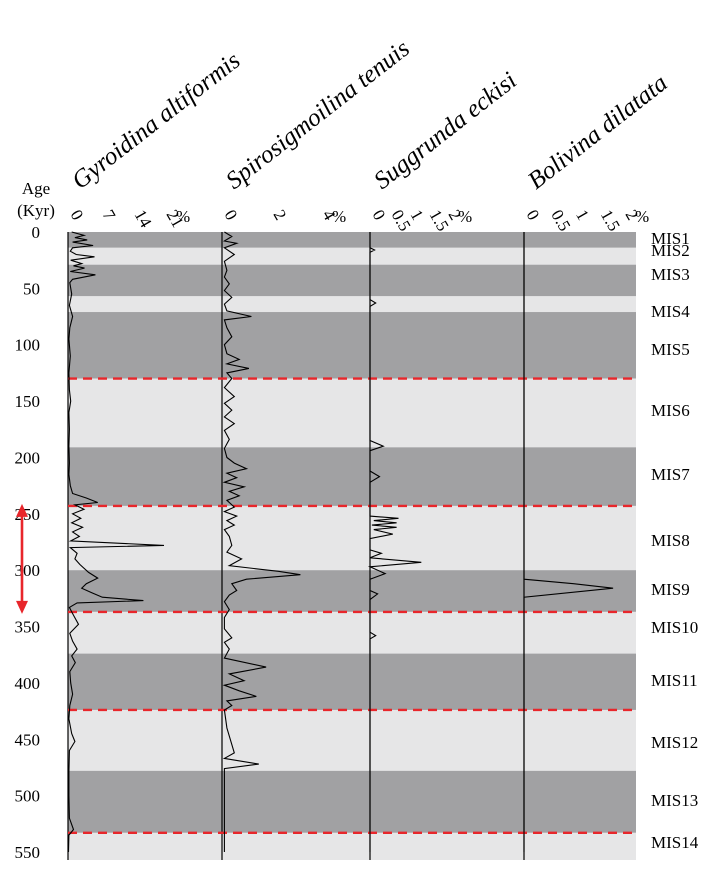 The image size is (714, 877). I want to click on mis-label-mis6: MIS6, so click(670, 410).